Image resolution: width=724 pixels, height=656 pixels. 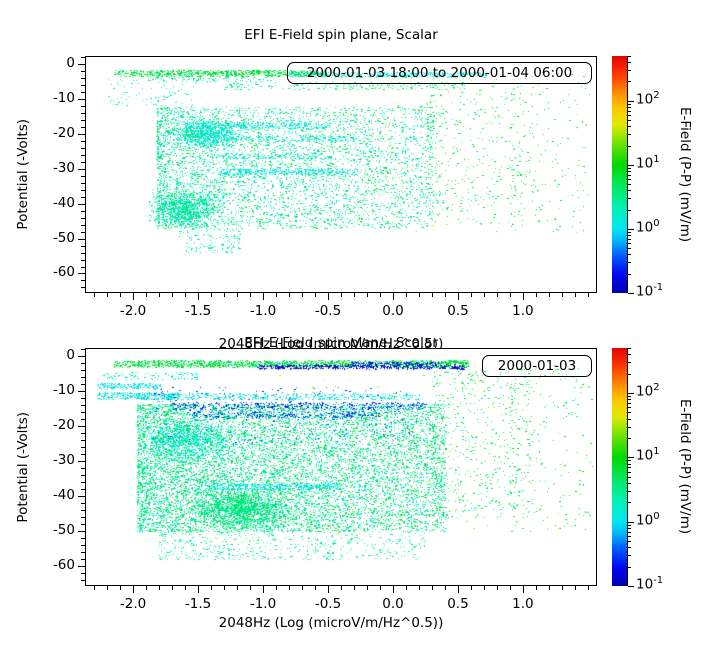 What do you see at coordinates (331, 623) in the screenshot?
I see `x-axis-label: 2048Hz (Log (microV/m/Hz^0.5))` at bounding box center [331, 623].